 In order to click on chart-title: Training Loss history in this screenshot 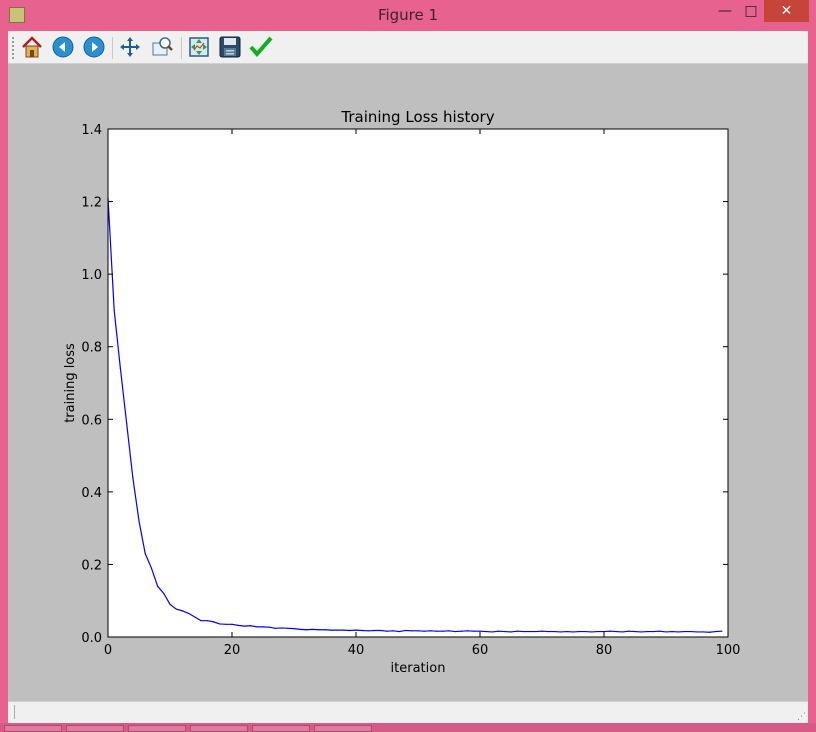, I will do `click(417, 117)`.